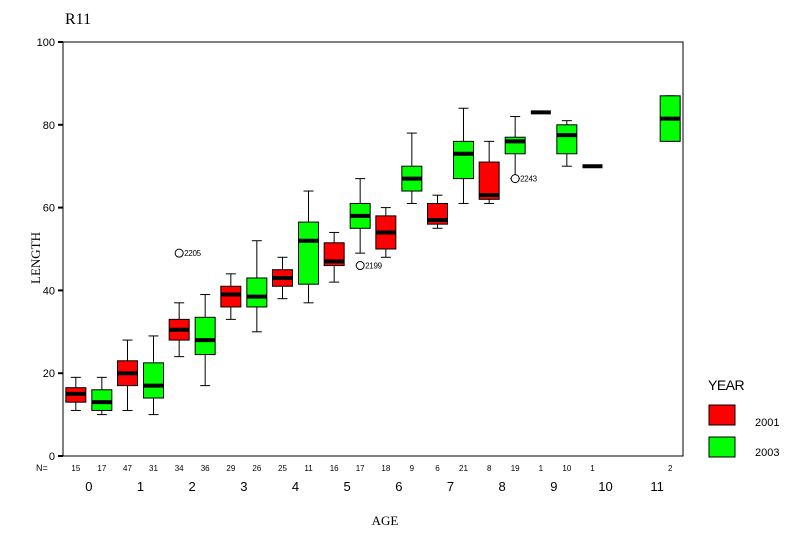  I want to click on n-count-label: 15, so click(75, 468).